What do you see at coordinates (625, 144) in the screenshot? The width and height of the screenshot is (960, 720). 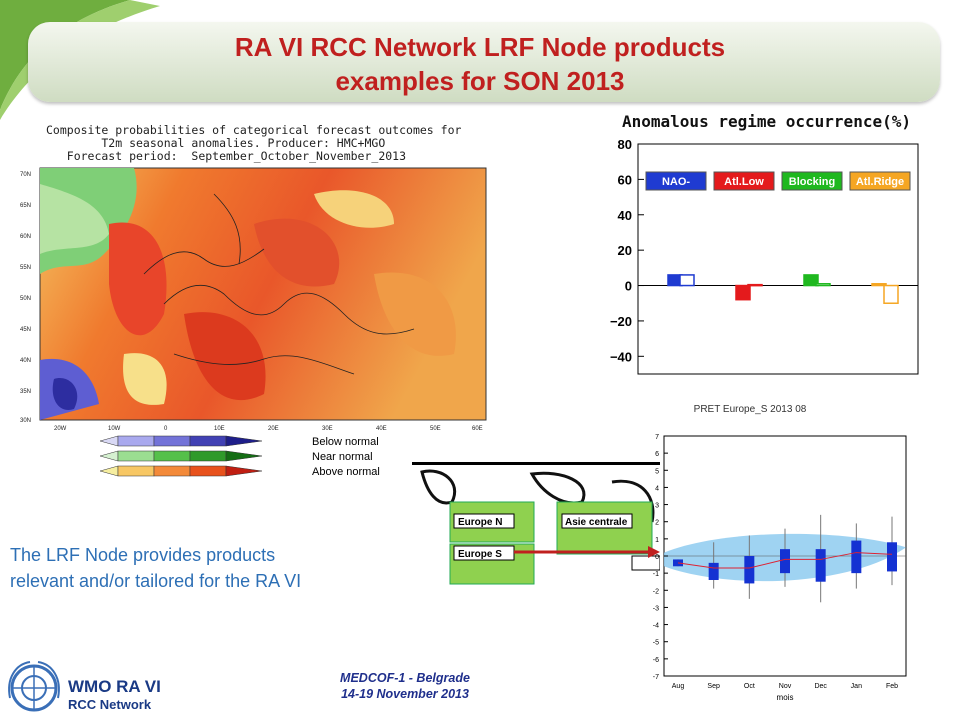 I see `y-tick-label: 80` at bounding box center [625, 144].